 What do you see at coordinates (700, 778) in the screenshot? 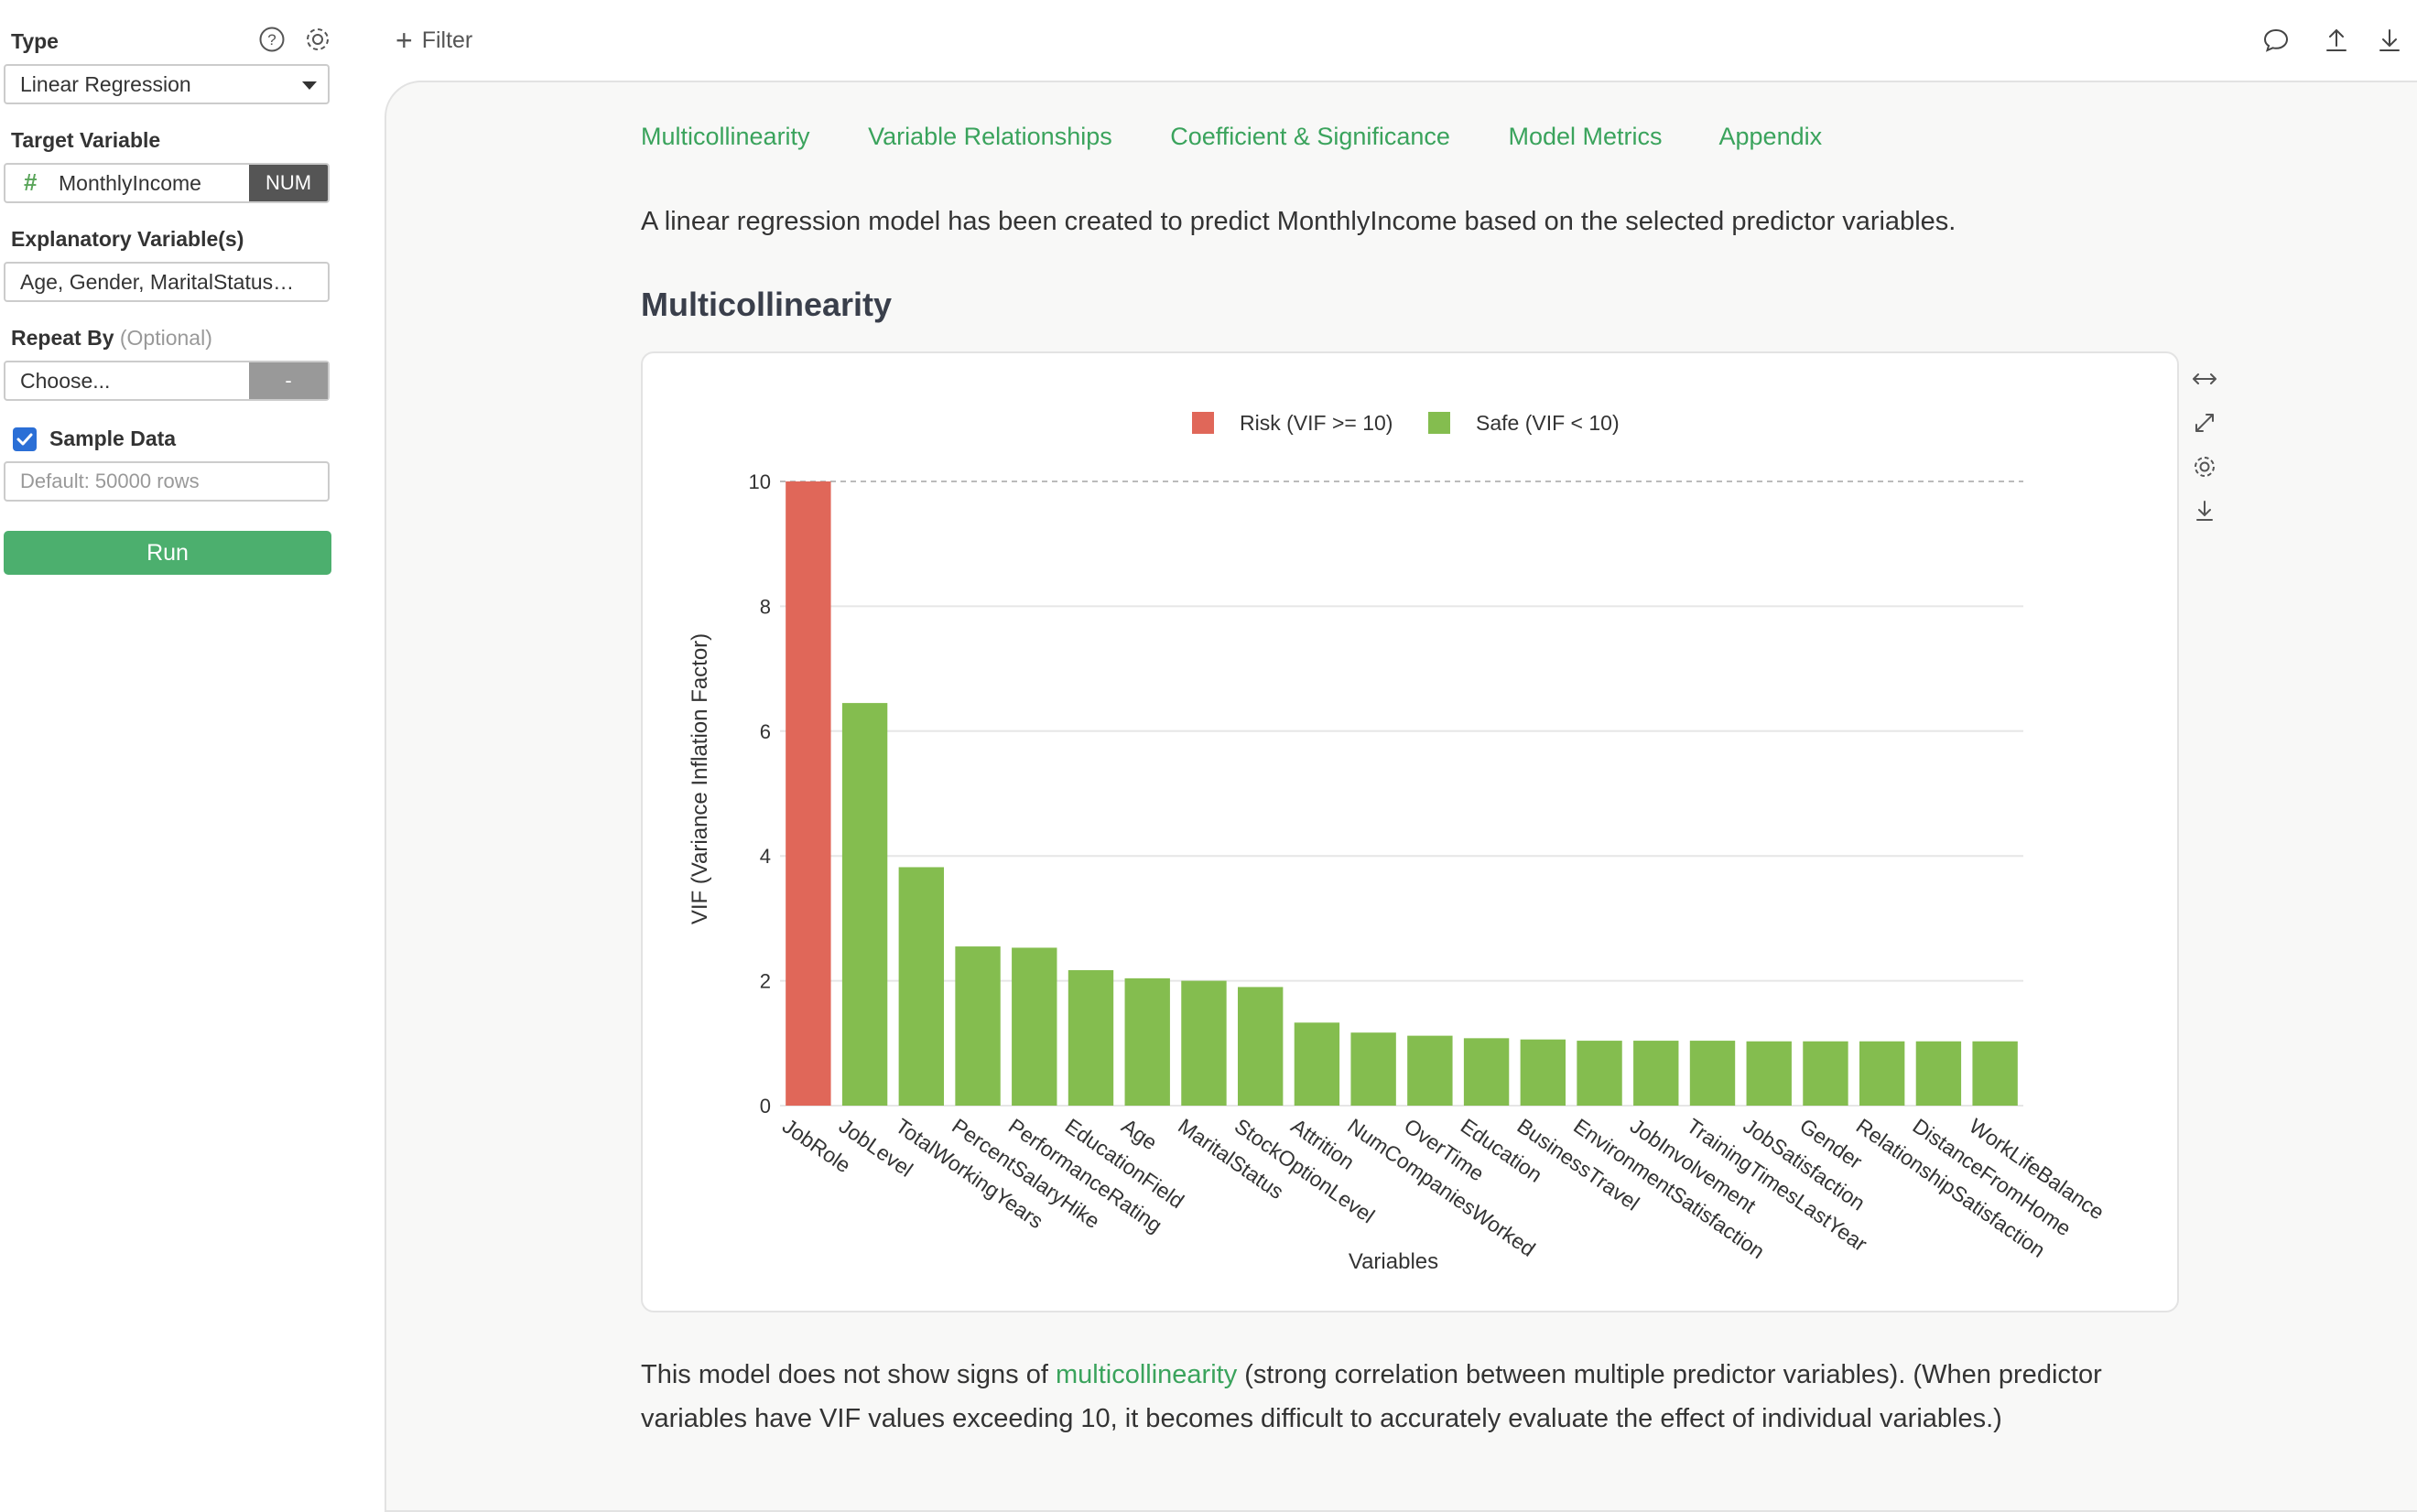
I see `y-axis-title: VIF (Variance Inflation Factor)` at bounding box center [700, 778].